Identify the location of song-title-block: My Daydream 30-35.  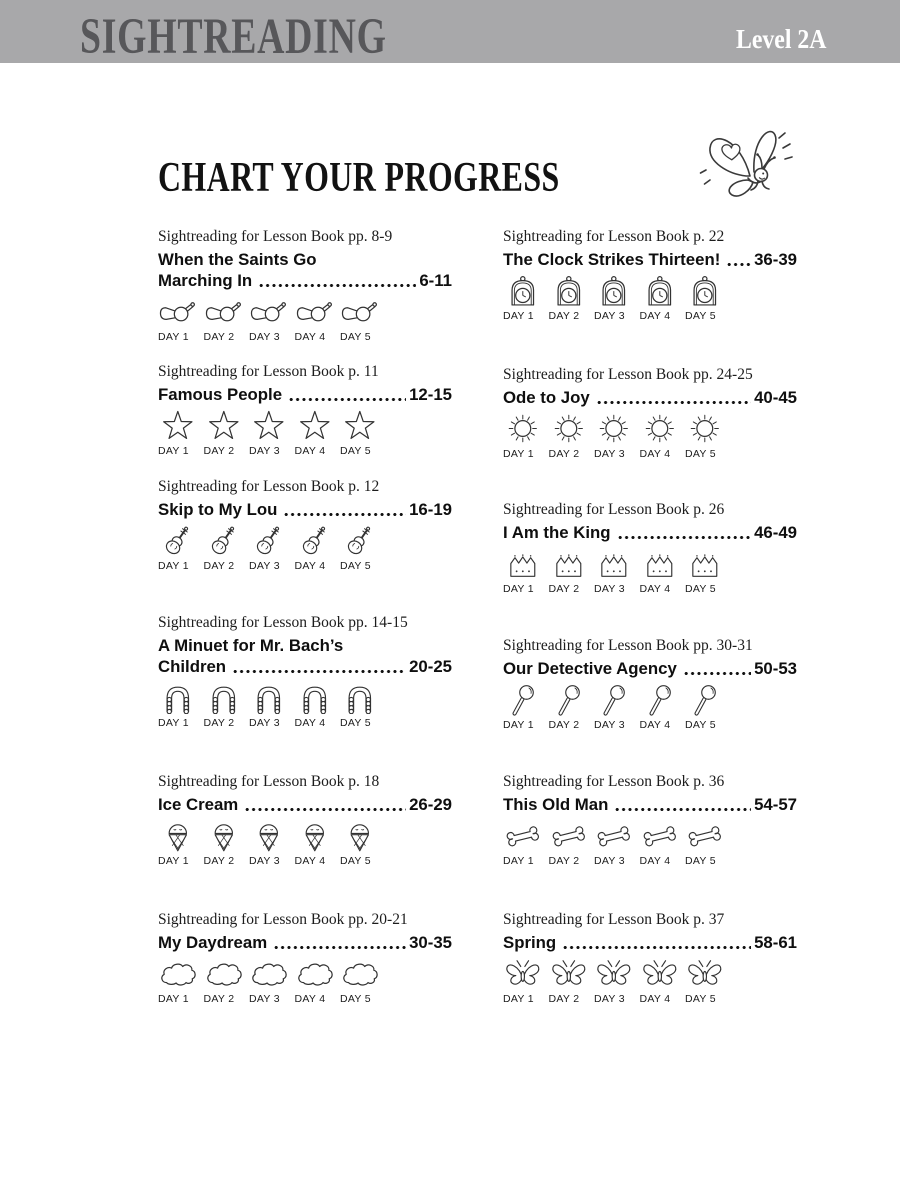
(305, 942).